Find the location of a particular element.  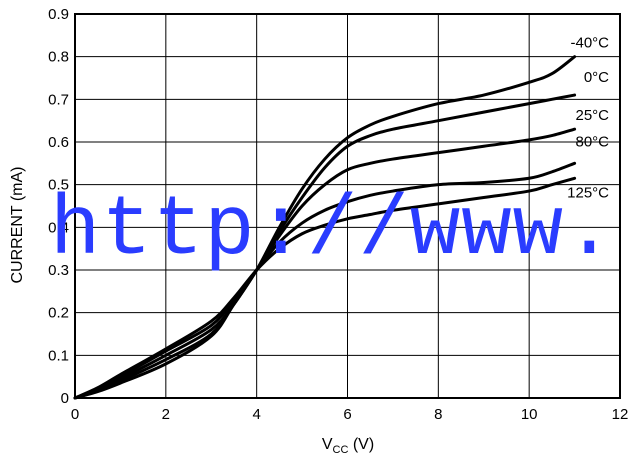

y-tick-label: 0 is located at coordinates (65, 398).